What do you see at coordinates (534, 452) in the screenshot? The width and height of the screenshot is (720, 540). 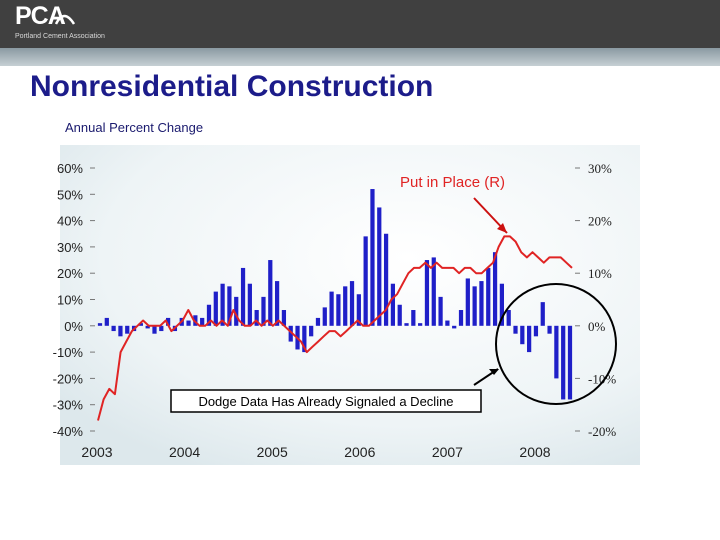 I see `x-axis-tick-label: 2008` at bounding box center [534, 452].